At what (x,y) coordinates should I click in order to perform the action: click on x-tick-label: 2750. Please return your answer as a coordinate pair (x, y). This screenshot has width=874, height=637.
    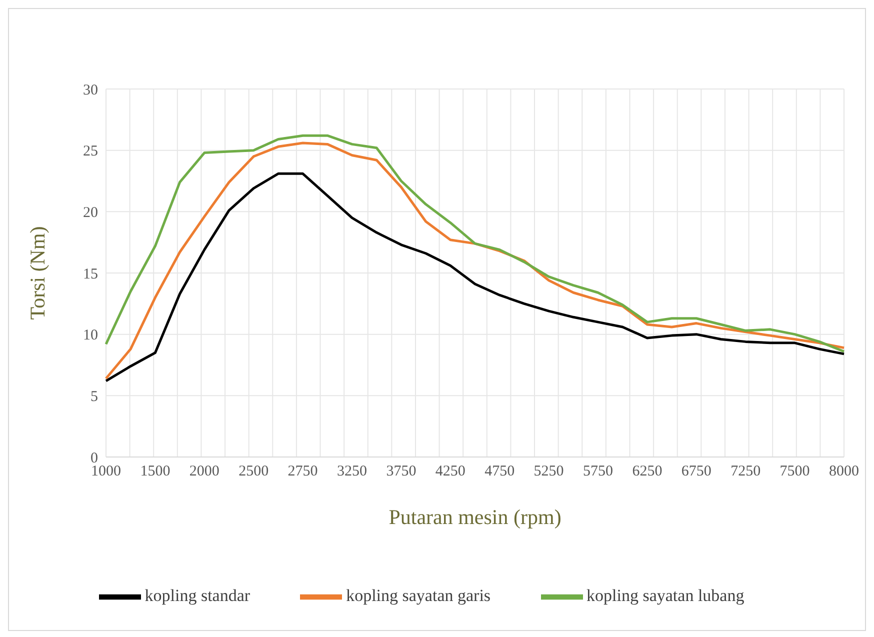
    Looking at the image, I should click on (303, 472).